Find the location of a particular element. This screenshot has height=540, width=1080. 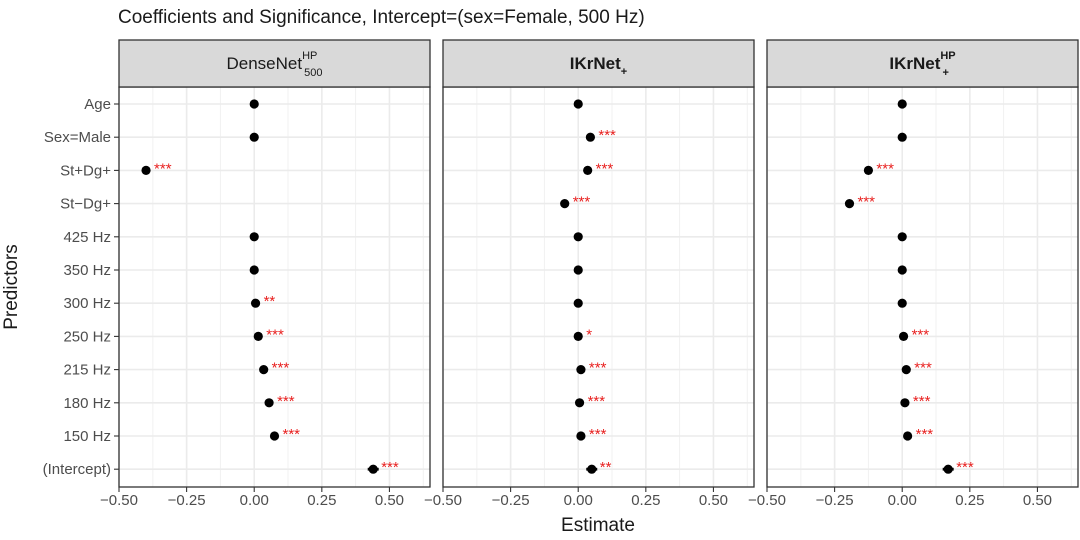

y-tick-label: (Intercept) is located at coordinates (77, 469).